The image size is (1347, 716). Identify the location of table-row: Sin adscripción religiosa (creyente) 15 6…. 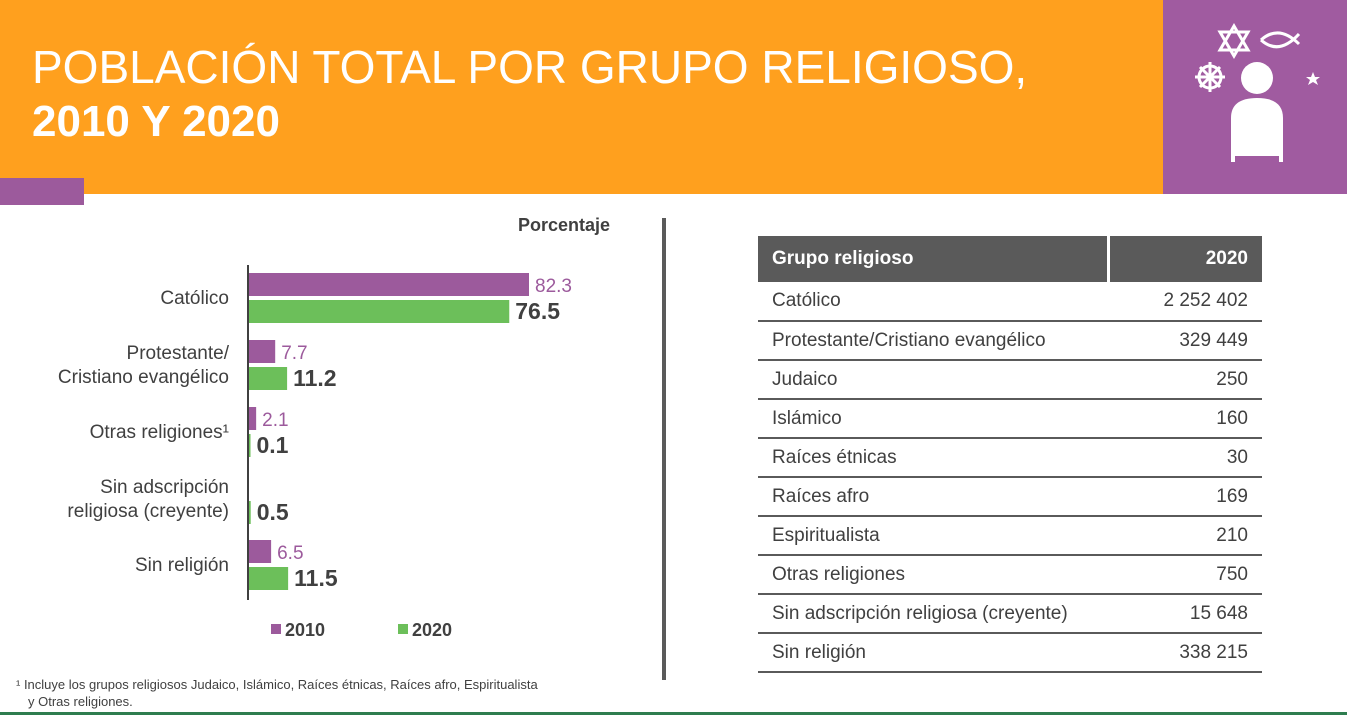
(1010, 613).